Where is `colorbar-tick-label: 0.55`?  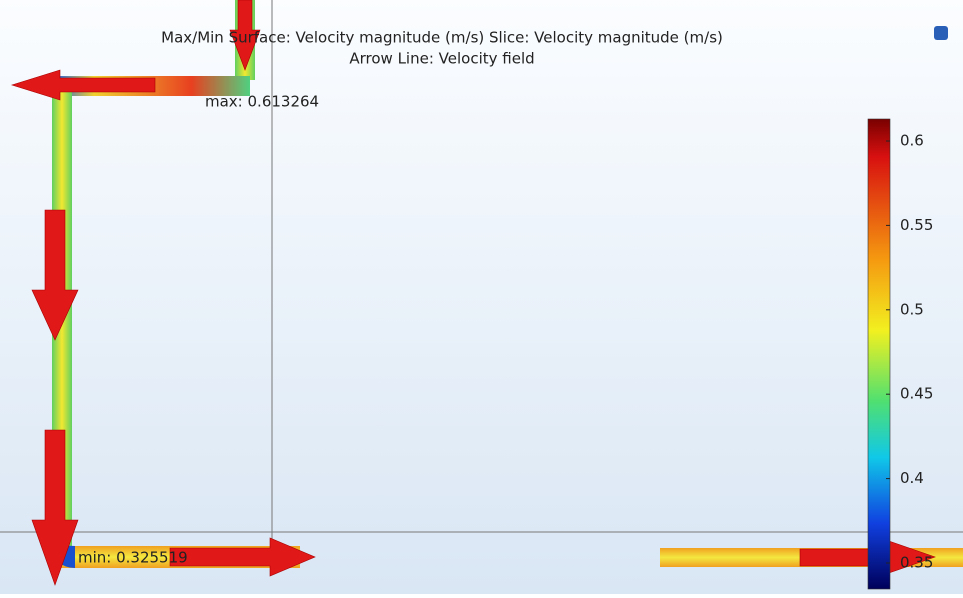
colorbar-tick-label: 0.55 is located at coordinates (916, 225).